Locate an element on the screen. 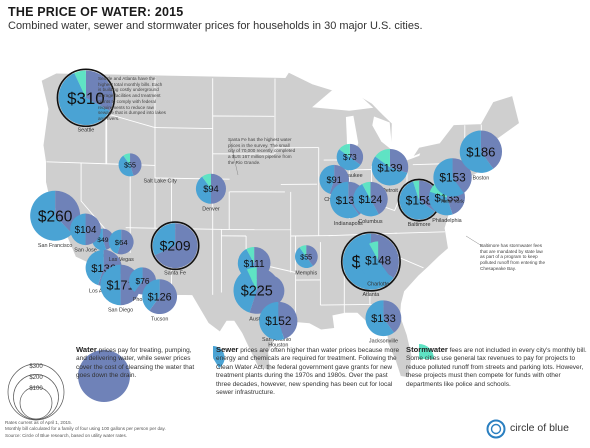 The image size is (590, 448). city-bubble-san-diego: $171 San Diego is located at coordinates (120, 289).